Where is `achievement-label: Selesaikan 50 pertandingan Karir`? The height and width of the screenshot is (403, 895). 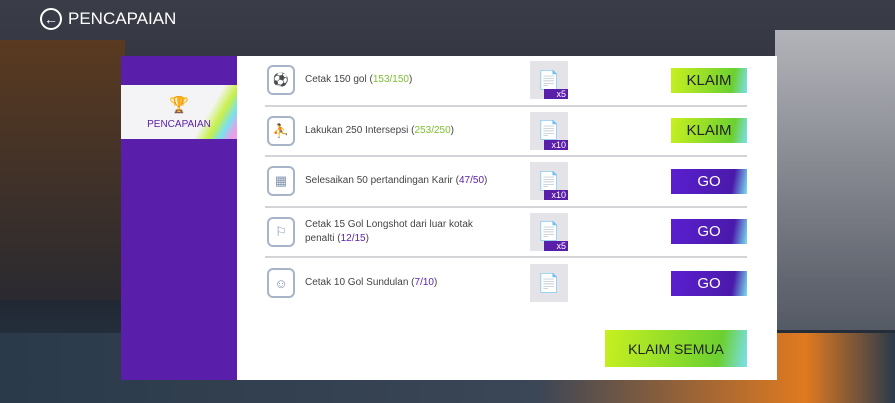 achievement-label: Selesaikan 50 pertandingan Karir is located at coordinates (379, 181).